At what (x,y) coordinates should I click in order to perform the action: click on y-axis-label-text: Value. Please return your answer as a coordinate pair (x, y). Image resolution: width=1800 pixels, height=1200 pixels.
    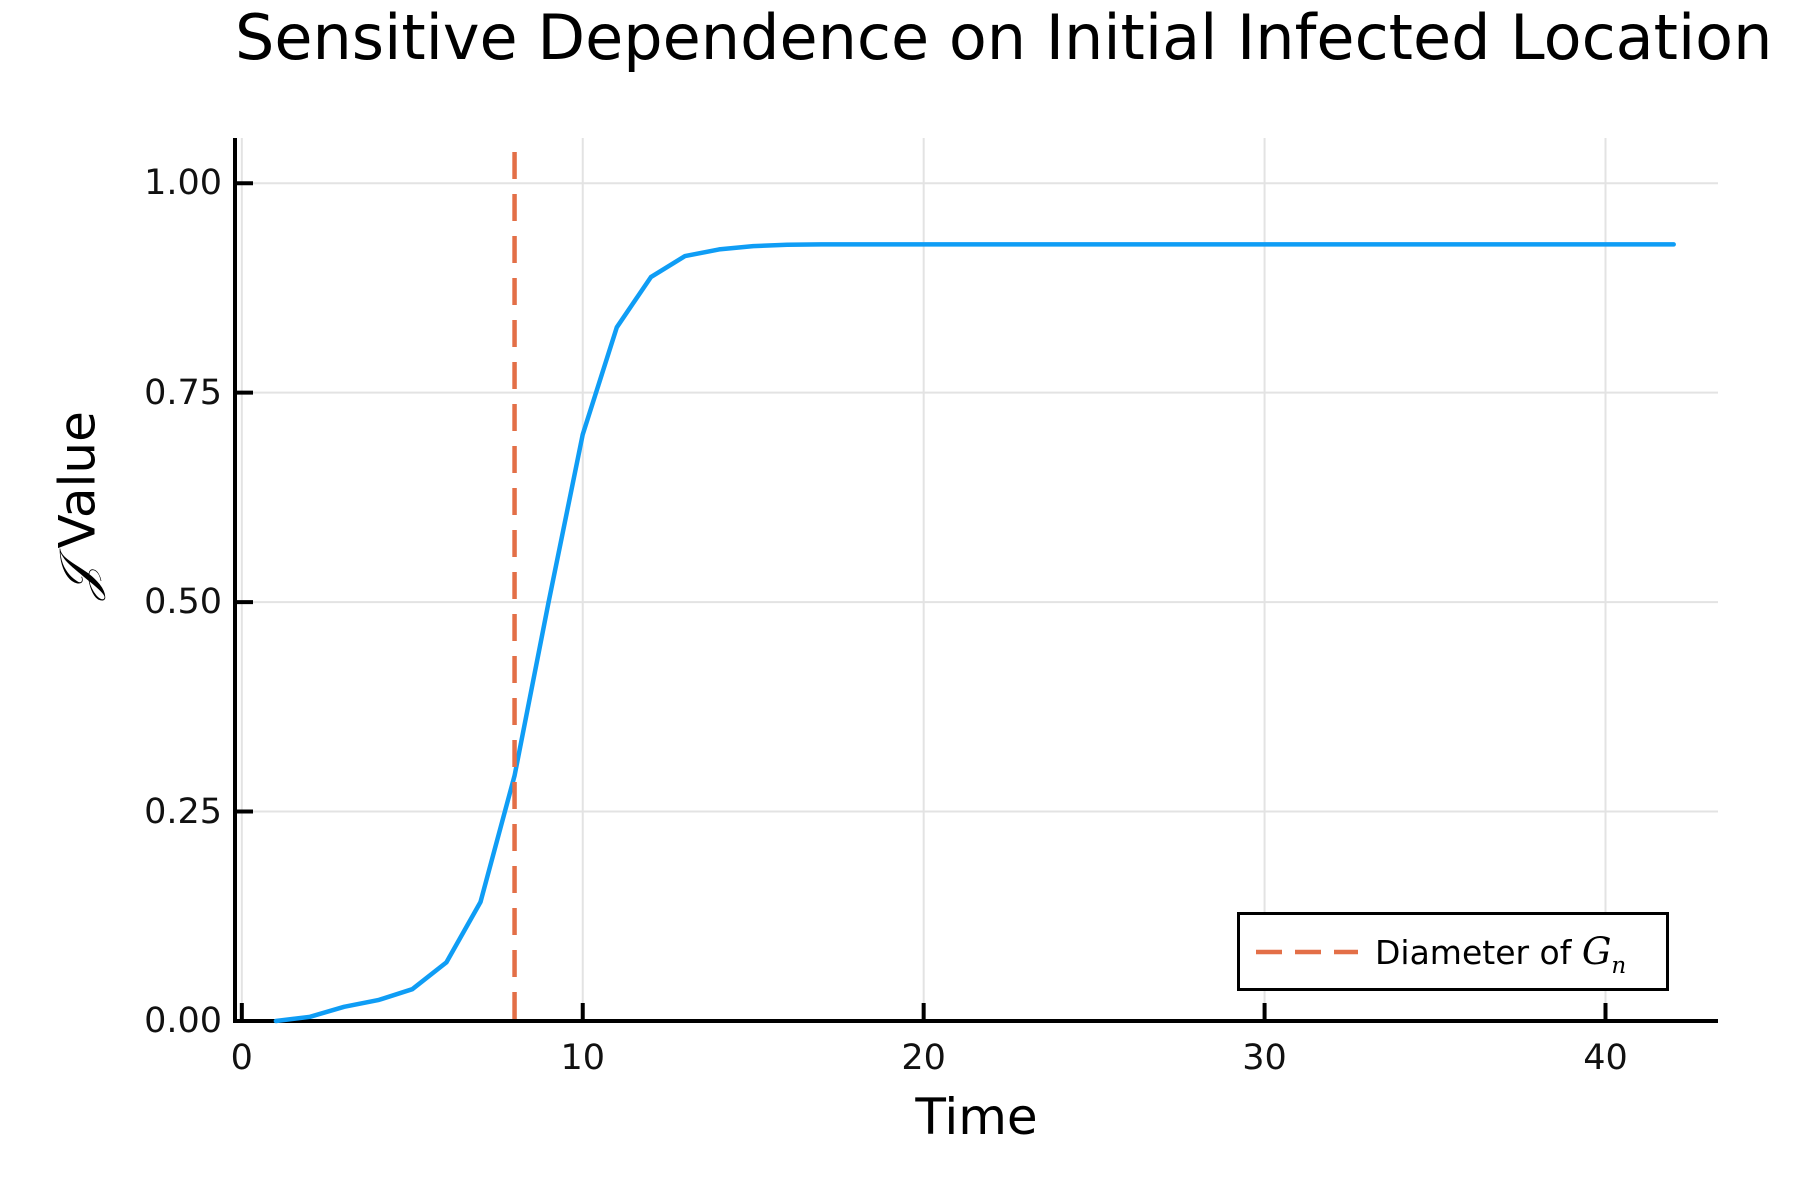
    Looking at the image, I should click on (77, 488).